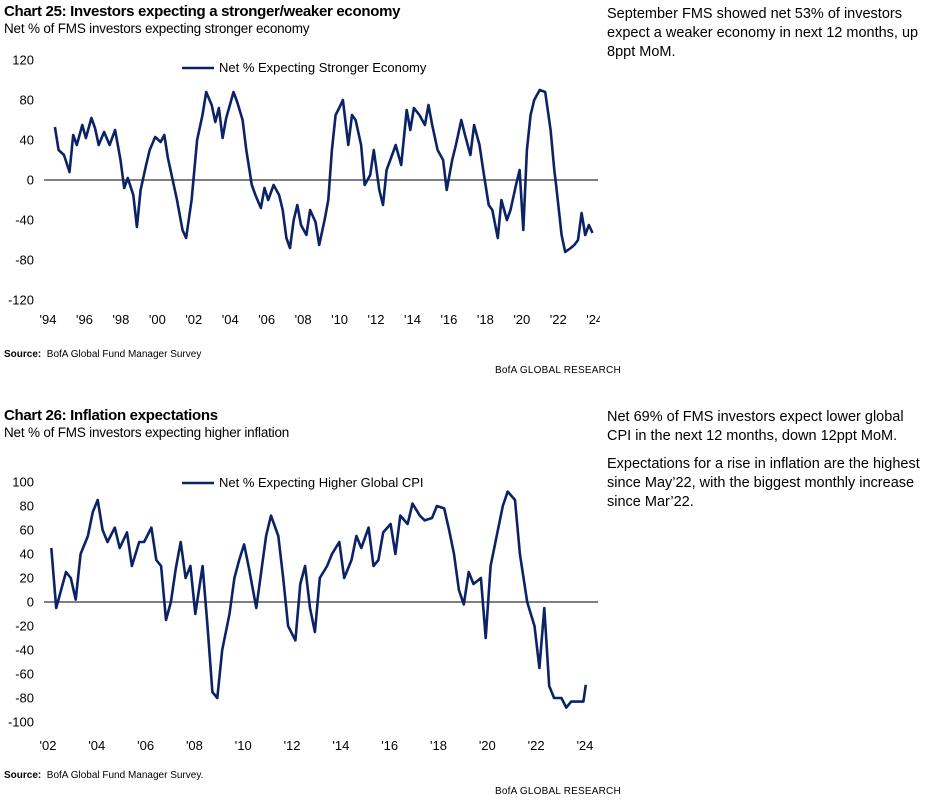 The width and height of the screenshot is (931, 804). Describe the element at coordinates (27, 578) in the screenshot. I see `y-tick-label: 20` at that location.